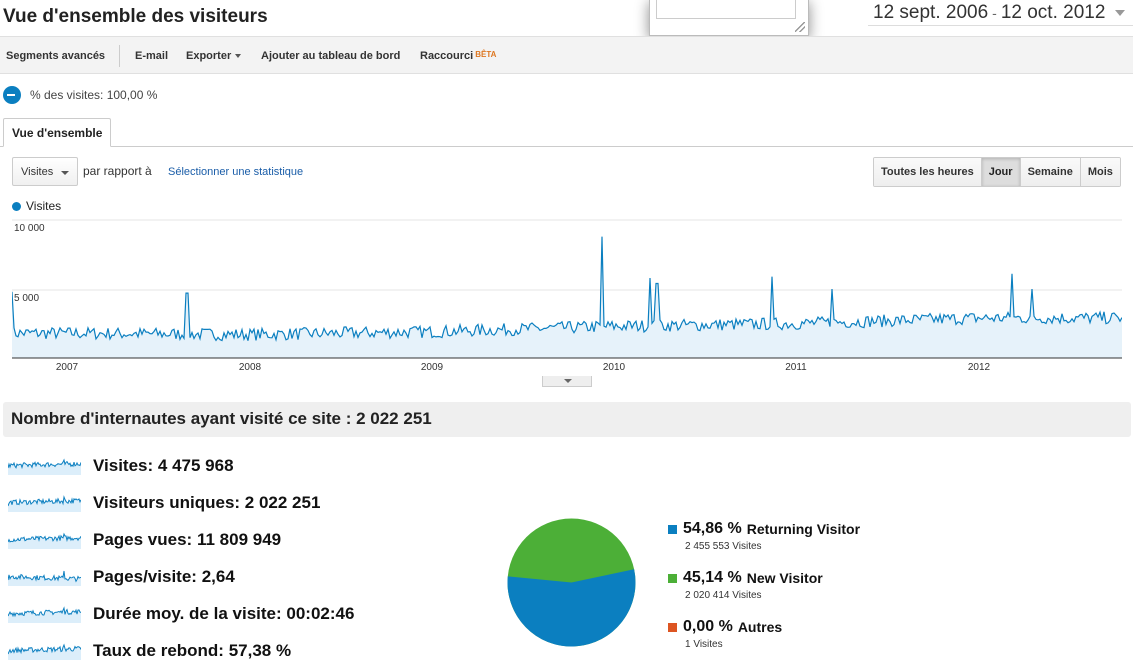 The image size is (1133, 665). Describe the element at coordinates (331, 56) in the screenshot. I see `add-to-dashboard-button: Ajouter au tableau de bord` at that location.